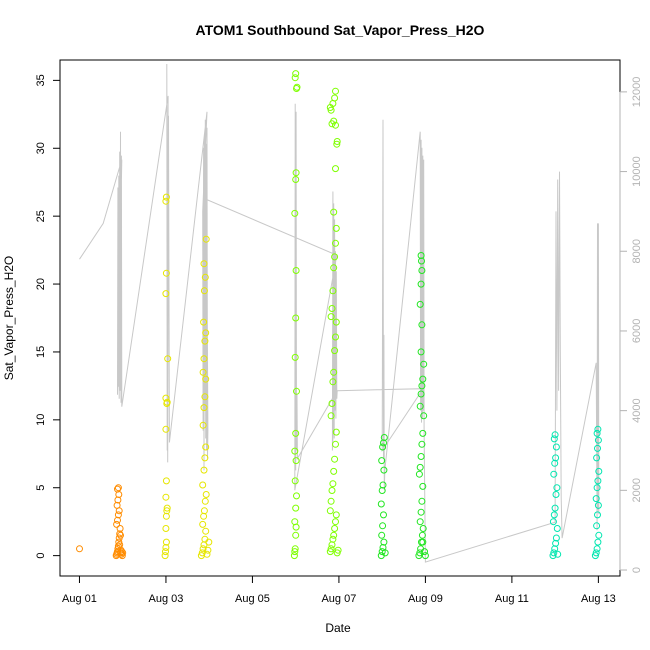  What do you see at coordinates (637, 410) in the screenshot?
I see `y2-tick-label: 4000` at bounding box center [637, 410].